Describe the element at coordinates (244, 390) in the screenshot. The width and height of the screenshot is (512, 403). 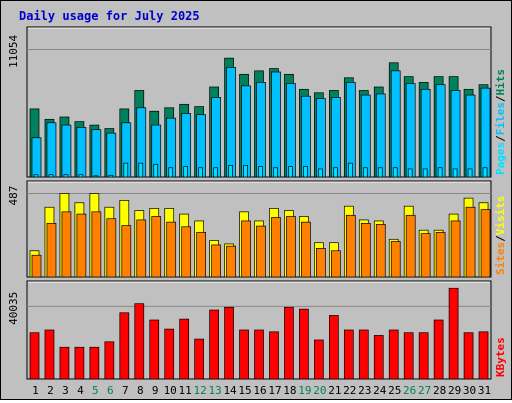
I see `x-tick-label-day-15: 15` at that location.